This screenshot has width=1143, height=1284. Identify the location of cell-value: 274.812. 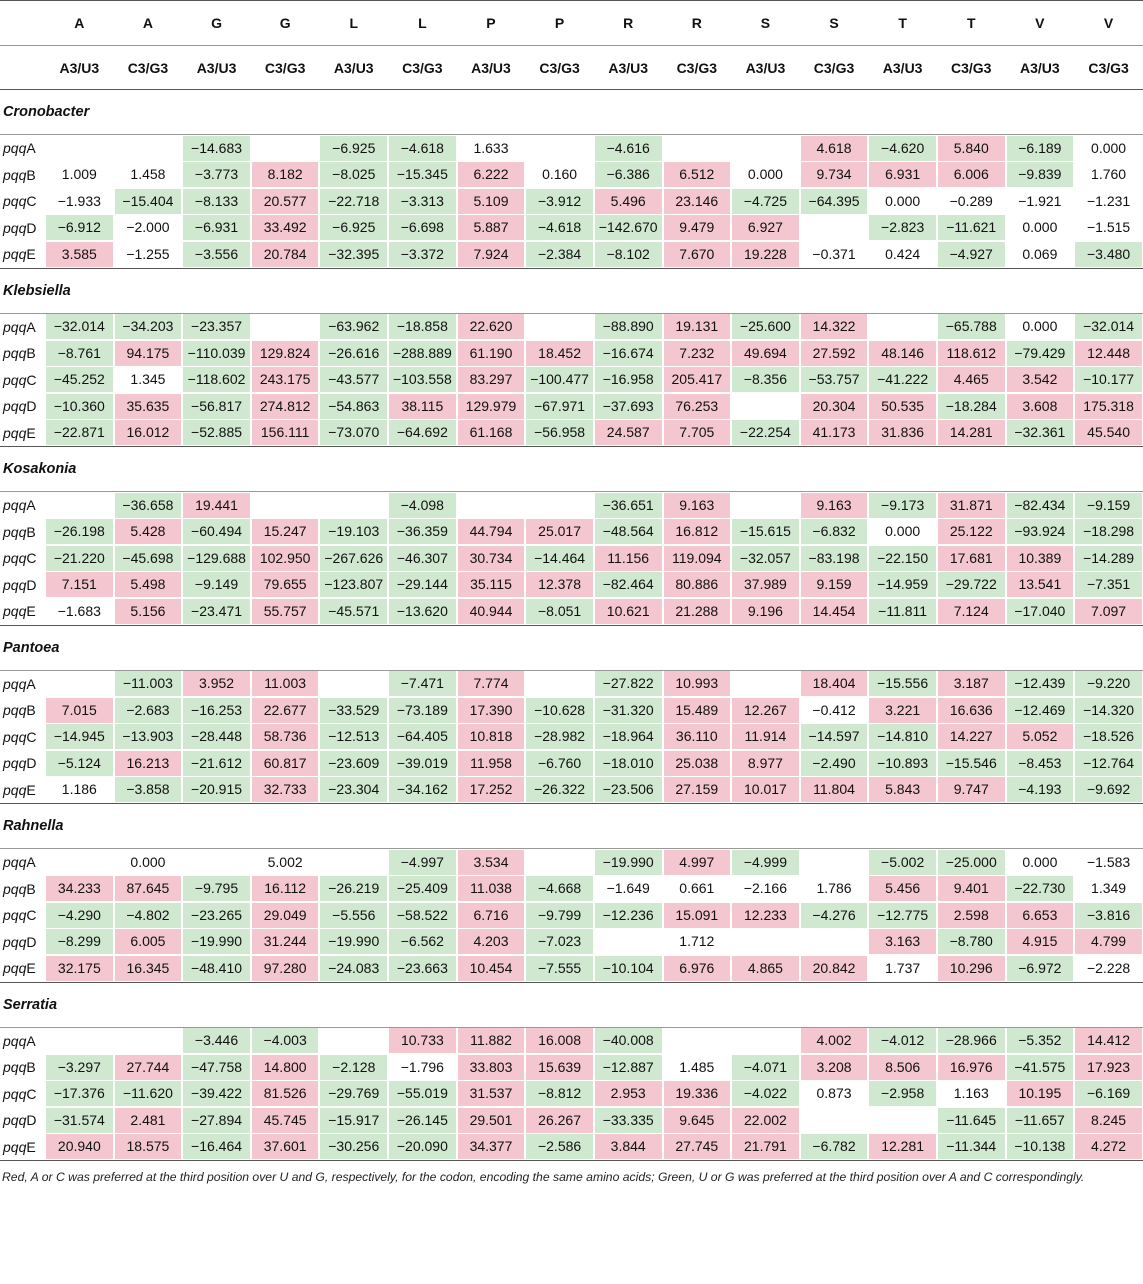
(285, 406).